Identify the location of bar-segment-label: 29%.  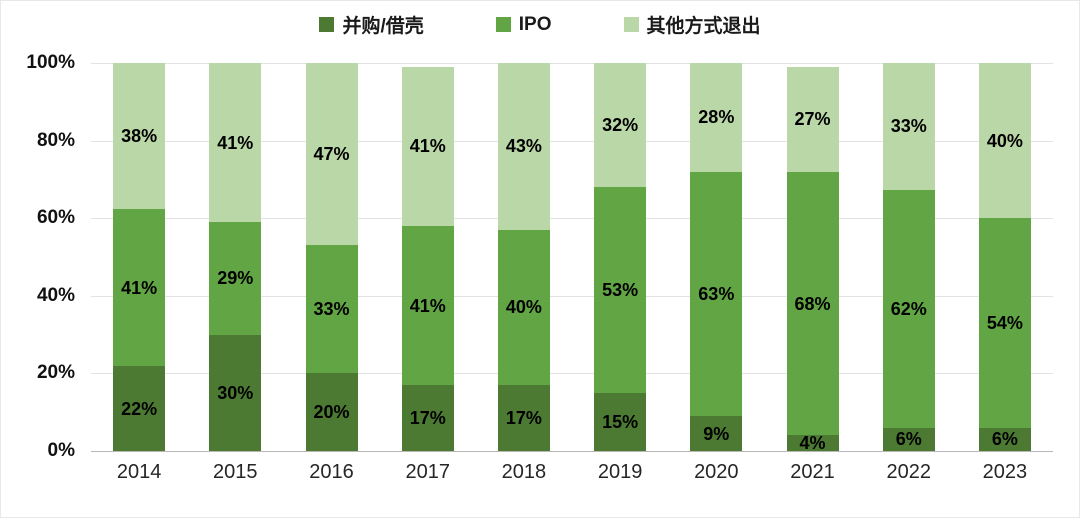
(235, 278).